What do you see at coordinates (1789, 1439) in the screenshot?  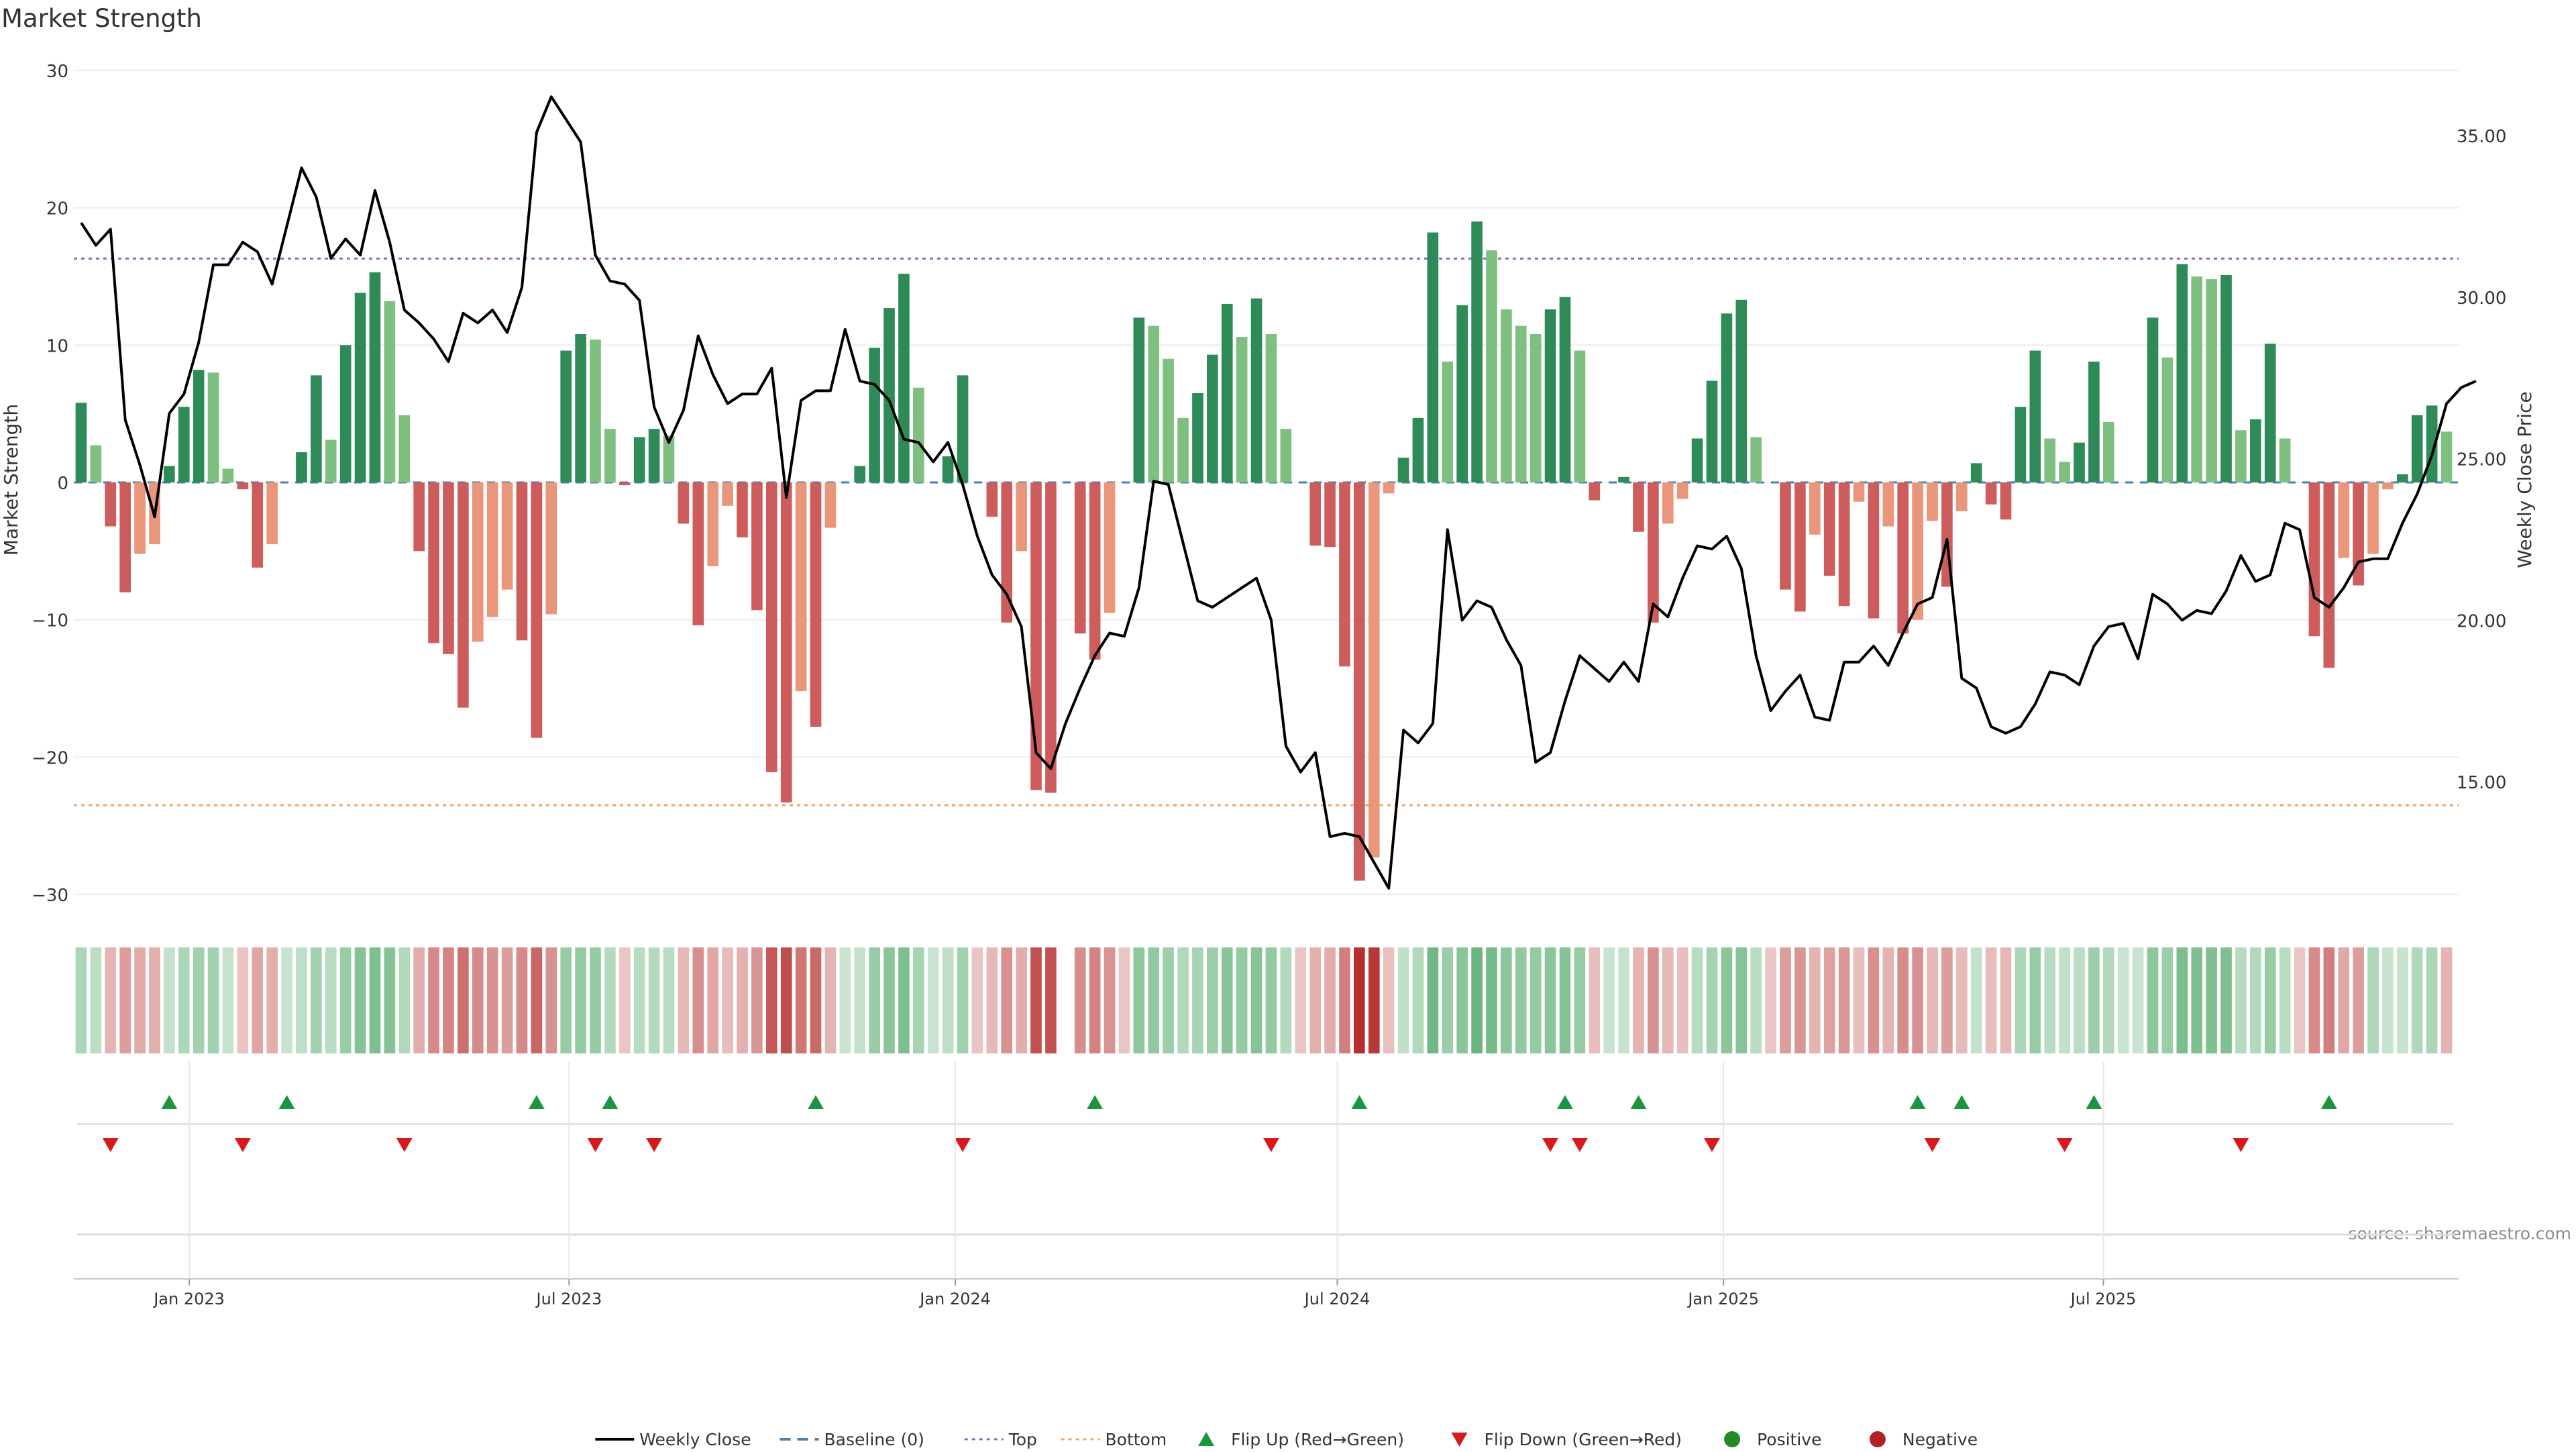 I see `legend-label: Positive` at bounding box center [1789, 1439].